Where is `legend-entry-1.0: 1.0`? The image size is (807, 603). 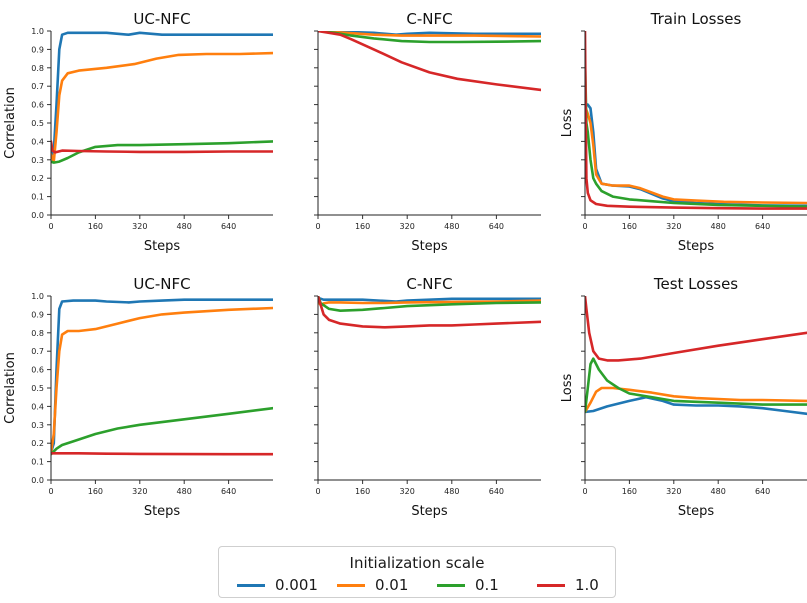 legend-entry-1.0: 1.0 is located at coordinates (568, 585).